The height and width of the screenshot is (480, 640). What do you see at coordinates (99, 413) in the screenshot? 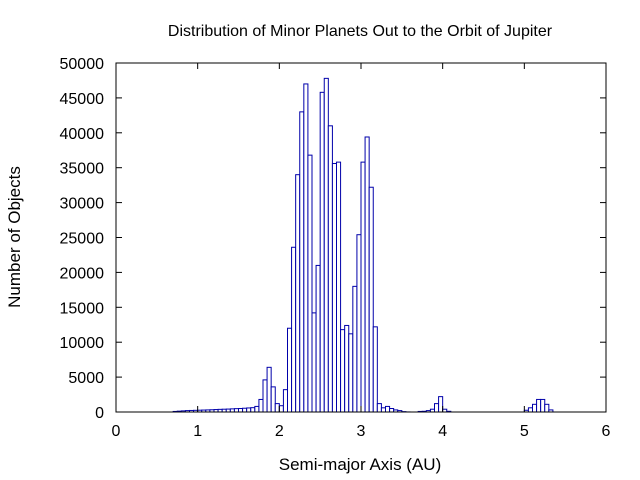
I see `y-tick-label: 0` at bounding box center [99, 413].